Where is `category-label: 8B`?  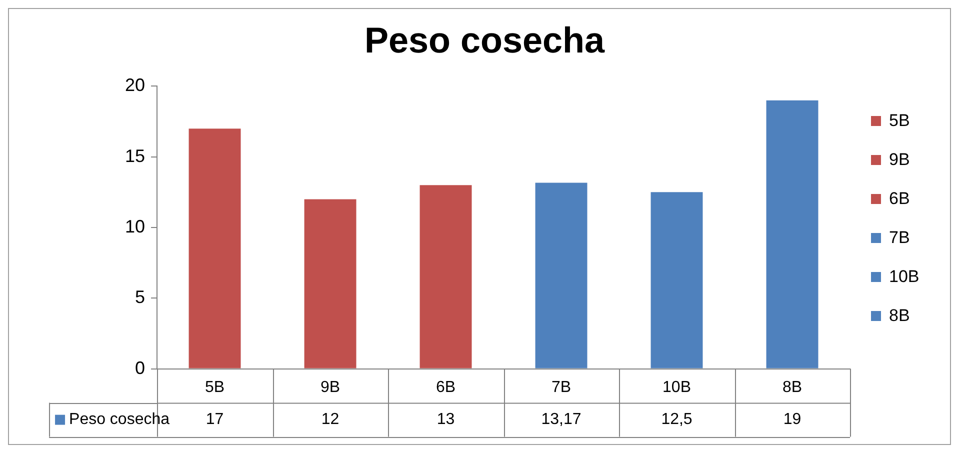
category-label: 8B is located at coordinates (899, 315).